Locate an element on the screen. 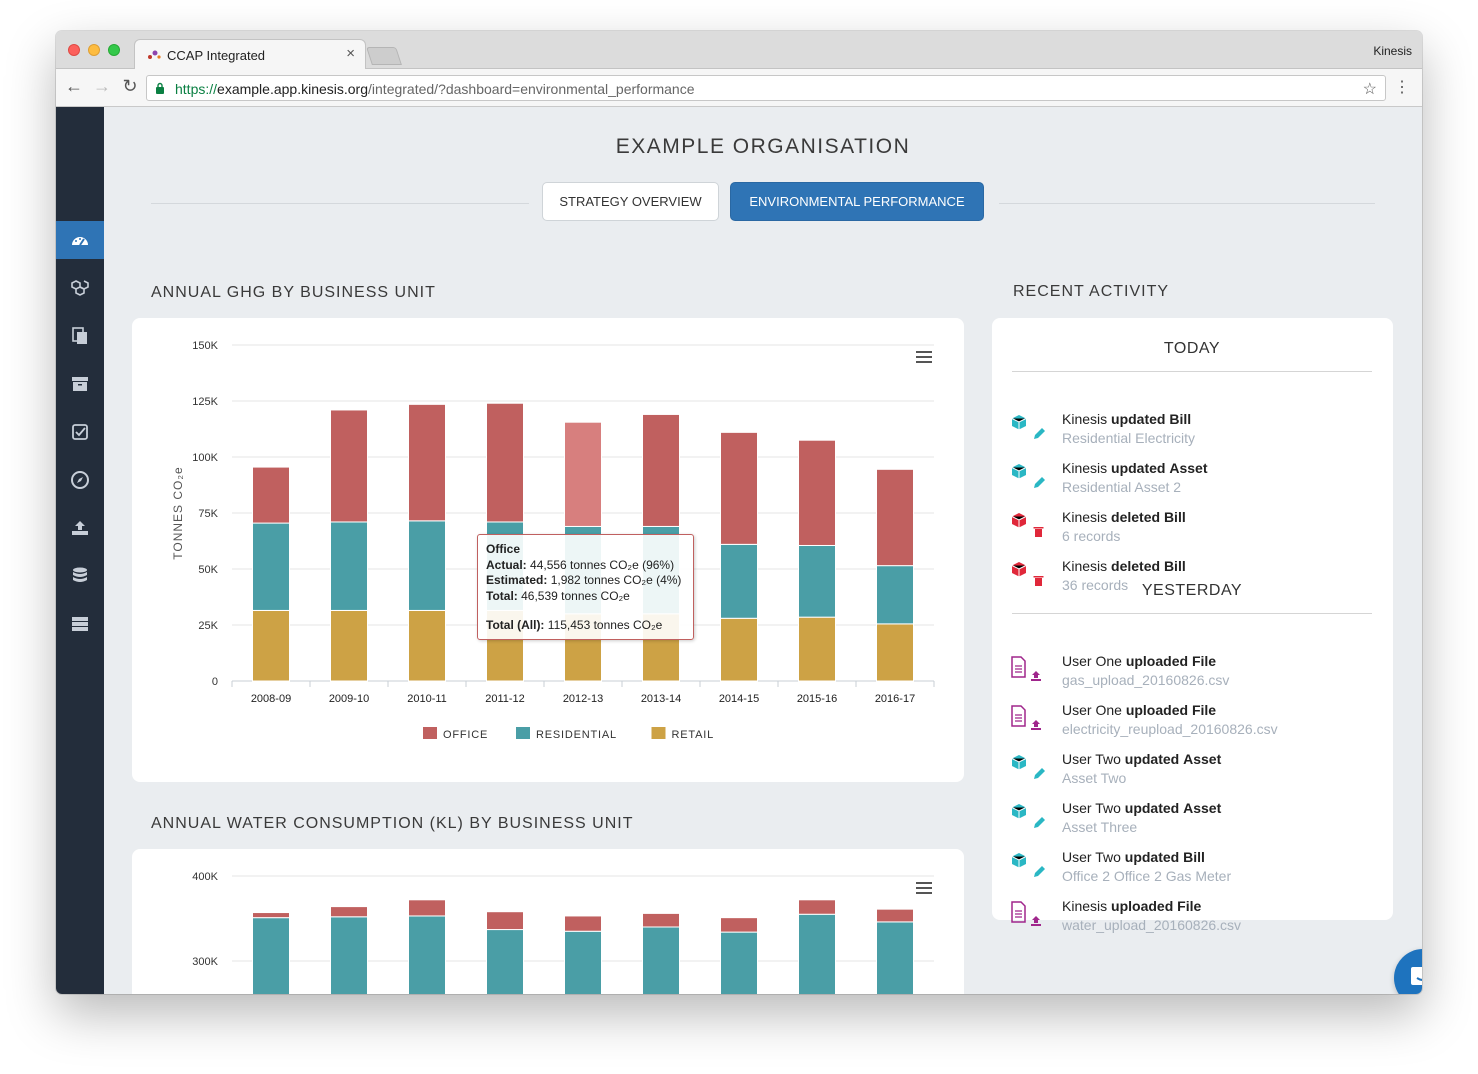 The width and height of the screenshot is (1478, 1074). legend-label: RESIDENTIAL is located at coordinates (576, 735).